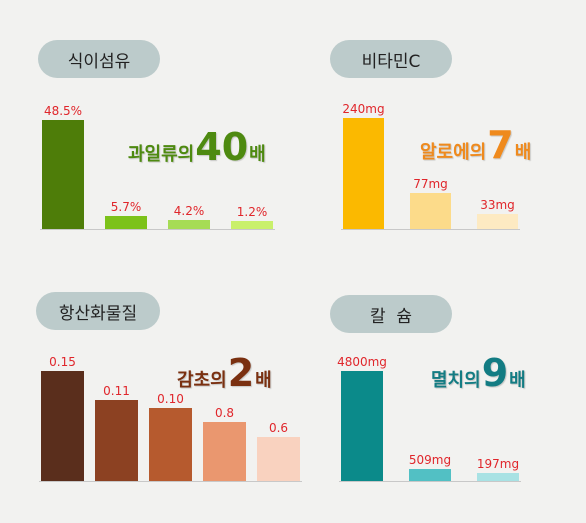  What do you see at coordinates (224, 413) in the screenshot?
I see `data-label: 0.8` at bounding box center [224, 413].